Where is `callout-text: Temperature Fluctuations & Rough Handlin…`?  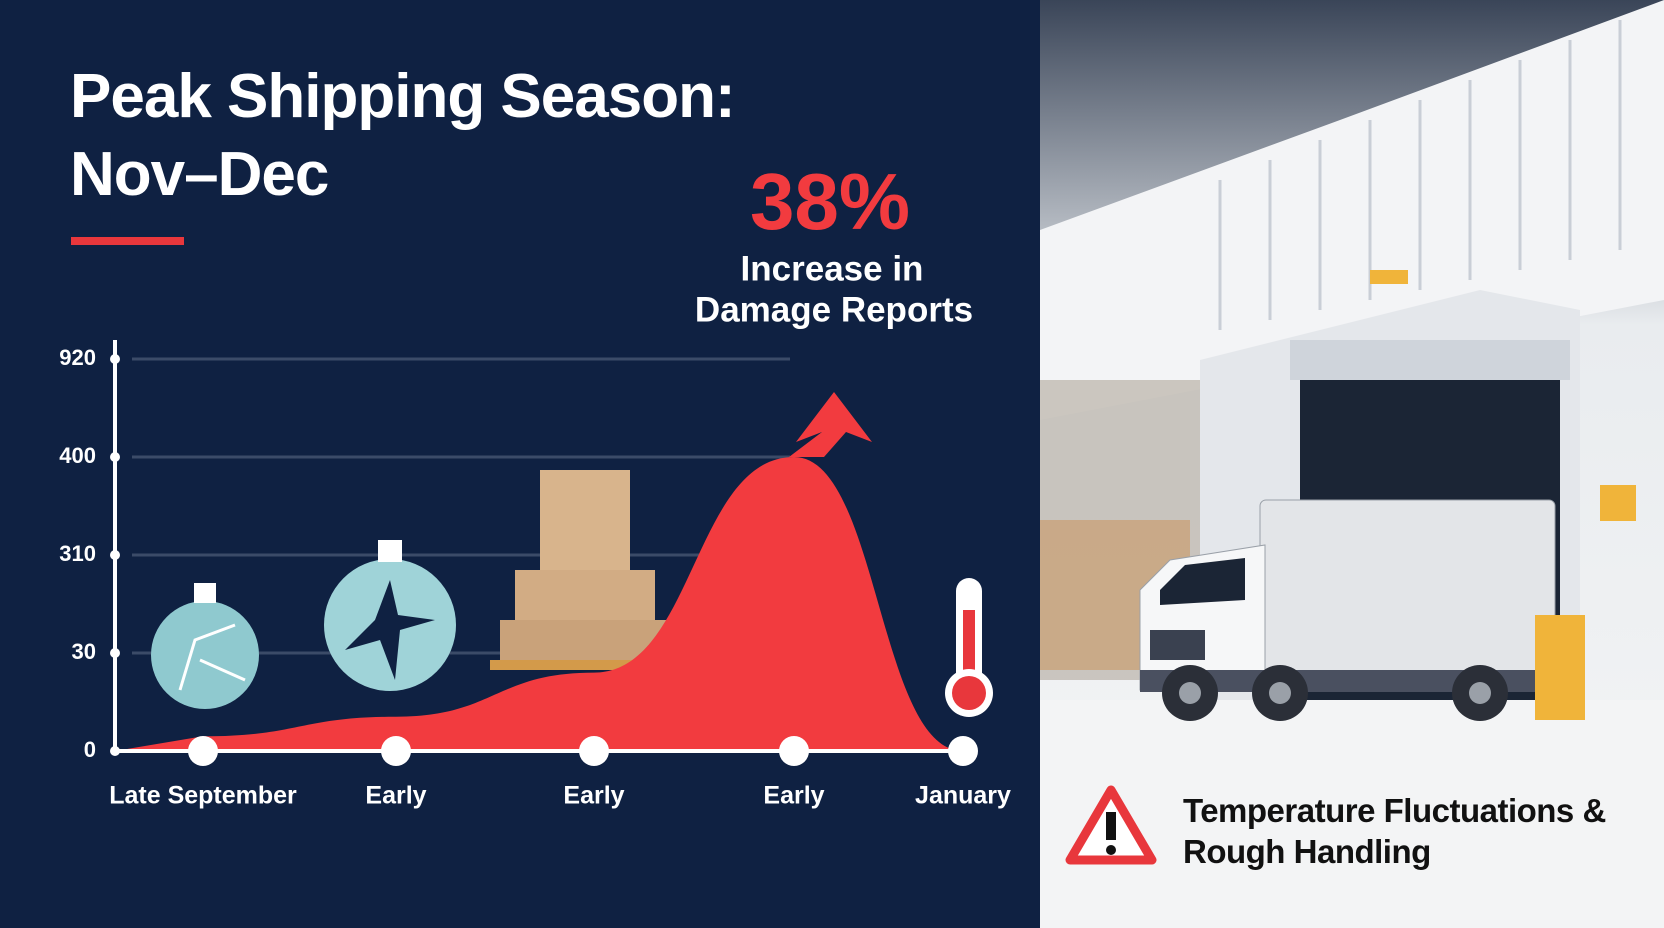
callout-text: Temperature Fluctuations & Rough Handlin… is located at coordinates (1394, 831).